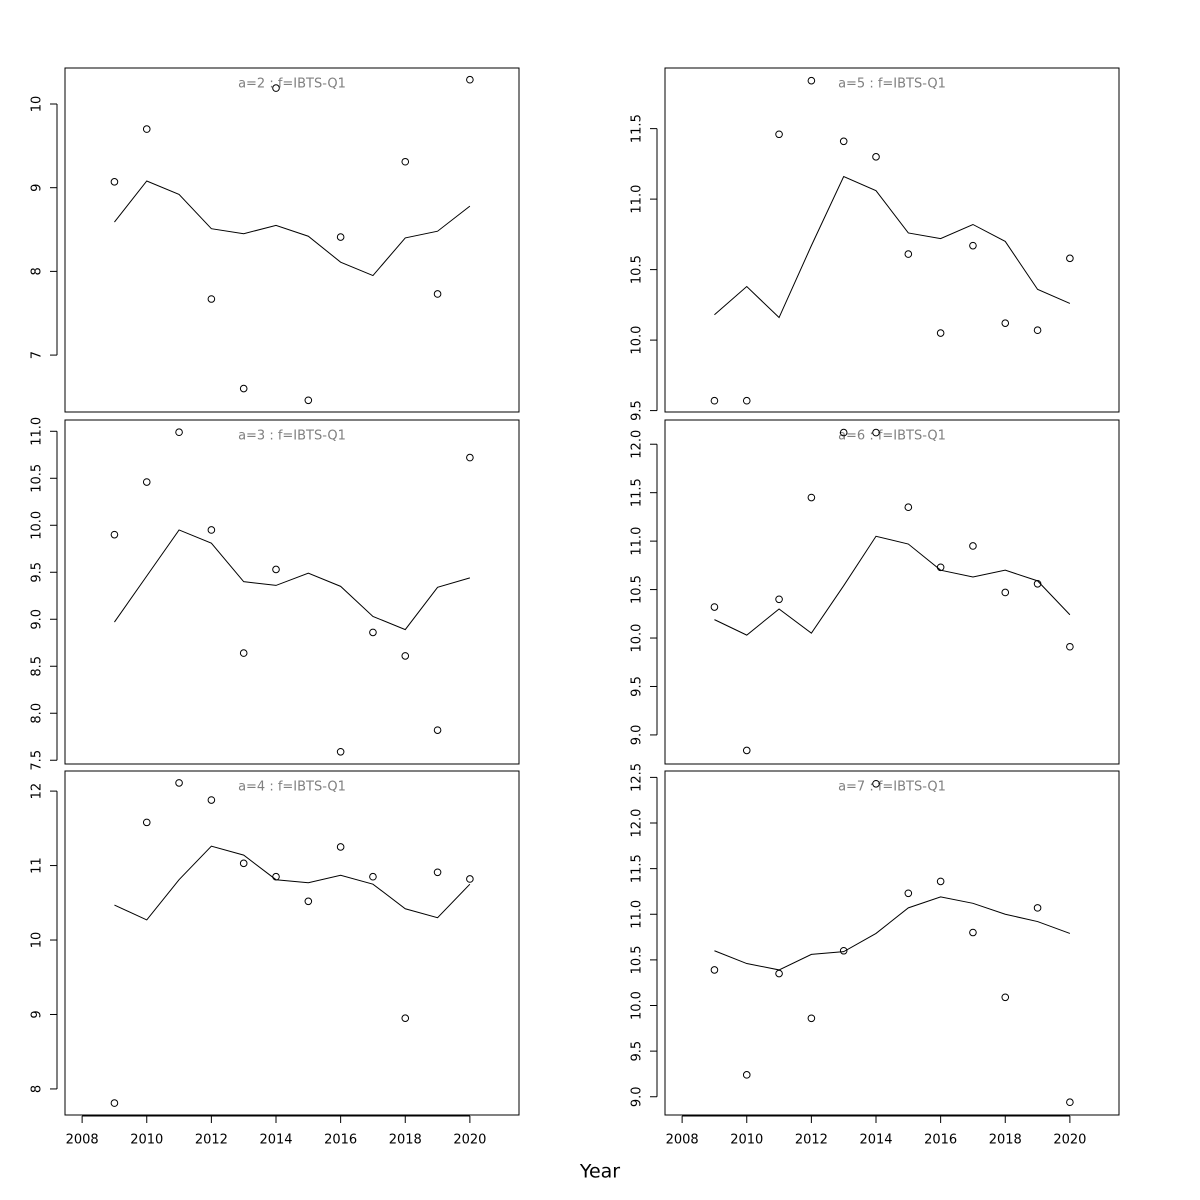 The height and width of the screenshot is (1200, 1200). What do you see at coordinates (892, 436) in the screenshot?
I see `panel-title: a=6 : f=IBTS-Q1` at bounding box center [892, 436].